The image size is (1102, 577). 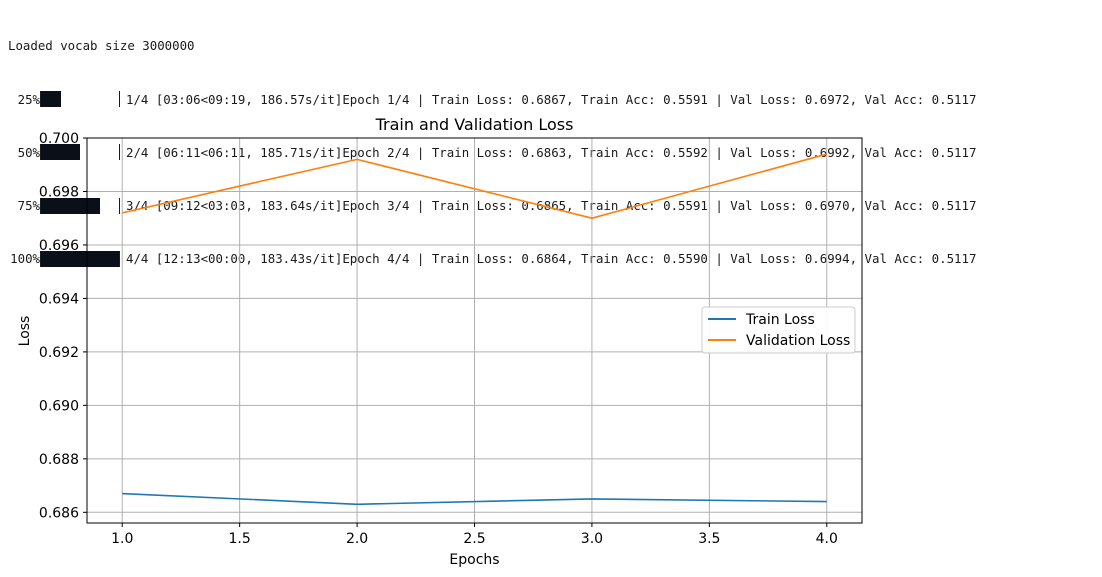 What do you see at coordinates (59, 299) in the screenshot?
I see `y-tick-label: 0.694` at bounding box center [59, 299].